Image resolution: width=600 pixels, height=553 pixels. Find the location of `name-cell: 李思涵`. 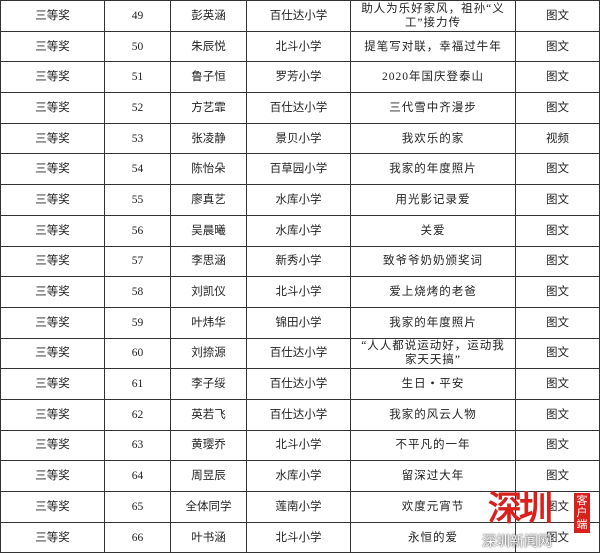

name-cell: 李思涵 is located at coordinates (208, 261).